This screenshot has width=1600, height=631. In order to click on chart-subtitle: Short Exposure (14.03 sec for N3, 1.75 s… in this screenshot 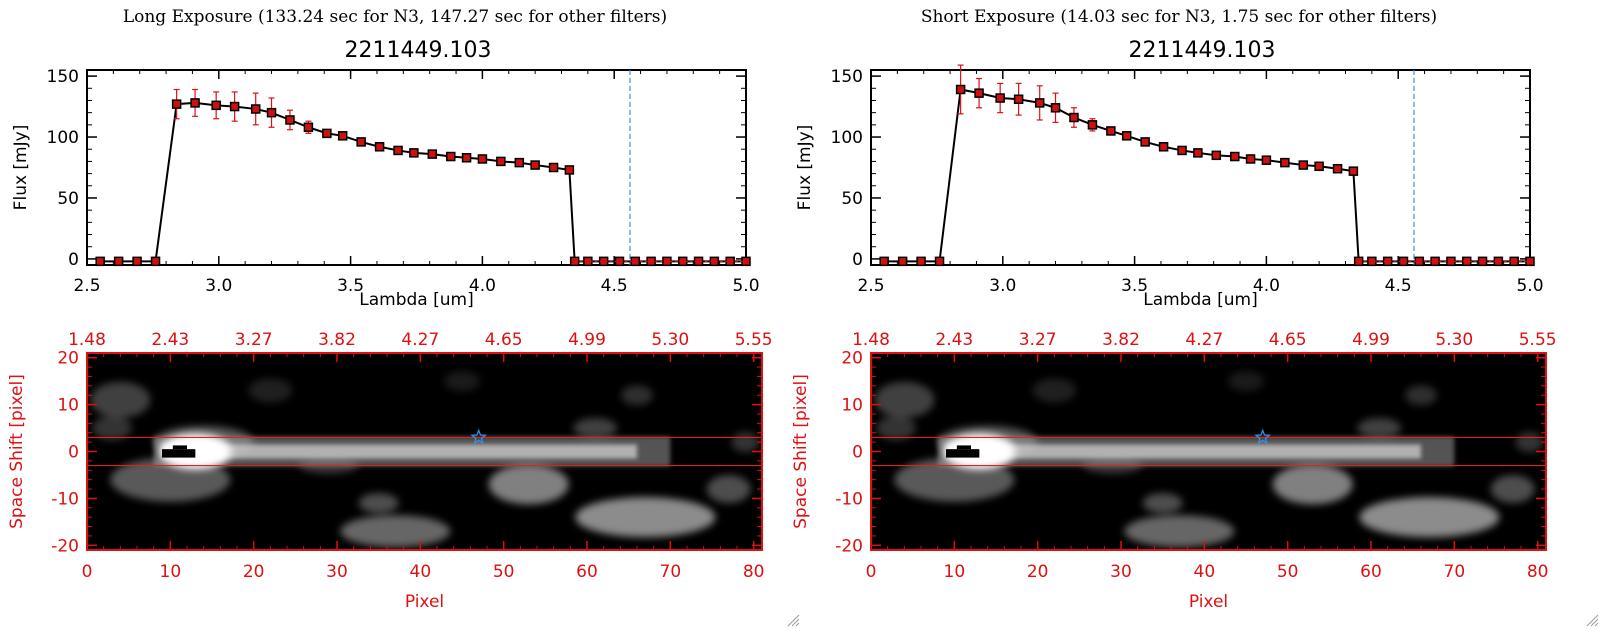, I will do `click(1179, 17)`.